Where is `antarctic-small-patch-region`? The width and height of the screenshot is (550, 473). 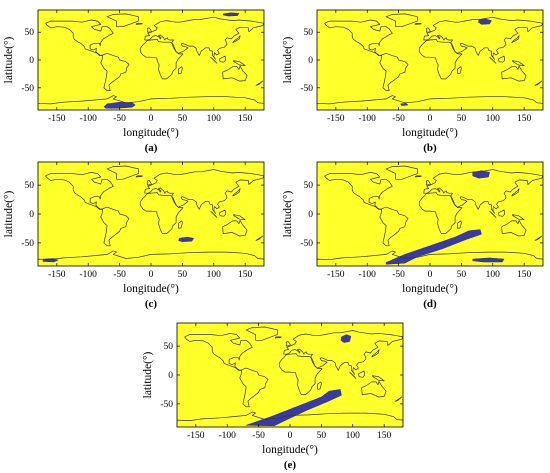 antarctic-small-patch-region is located at coordinates (404, 104).